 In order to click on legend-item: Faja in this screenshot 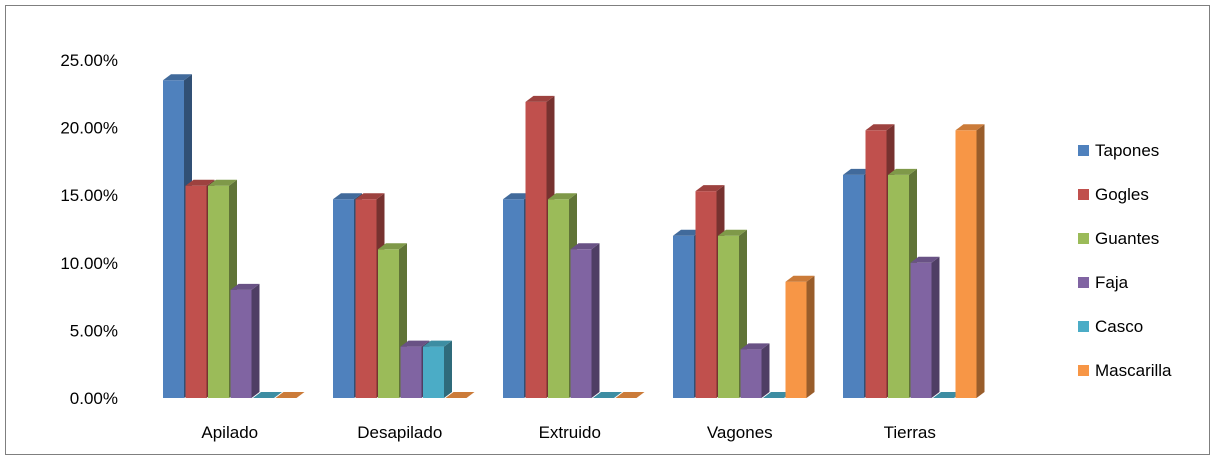, I will do `click(1103, 282)`.